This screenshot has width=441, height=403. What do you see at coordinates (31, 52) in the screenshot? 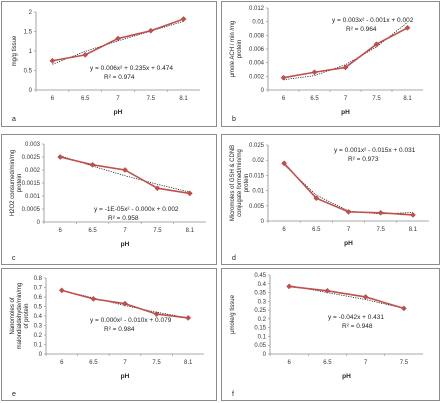
I see `y-tick-label: 1` at bounding box center [31, 52].